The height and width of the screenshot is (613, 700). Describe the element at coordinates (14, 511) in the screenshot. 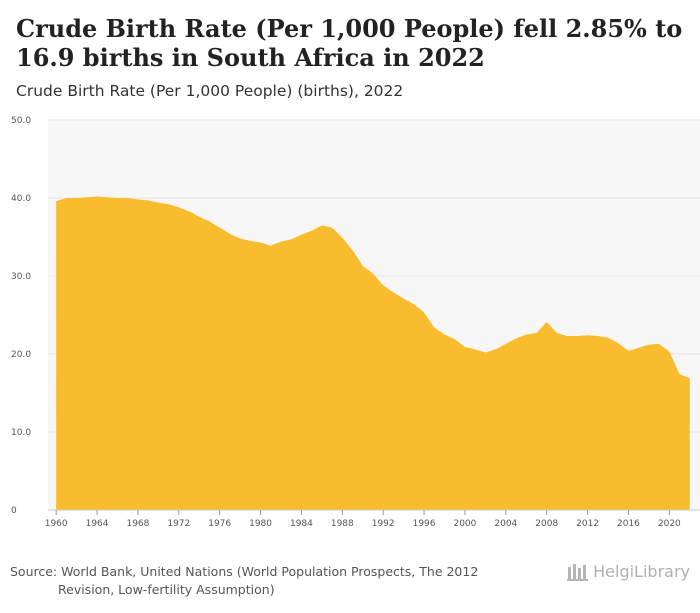

I see `y-tick-label: 0` at that location.